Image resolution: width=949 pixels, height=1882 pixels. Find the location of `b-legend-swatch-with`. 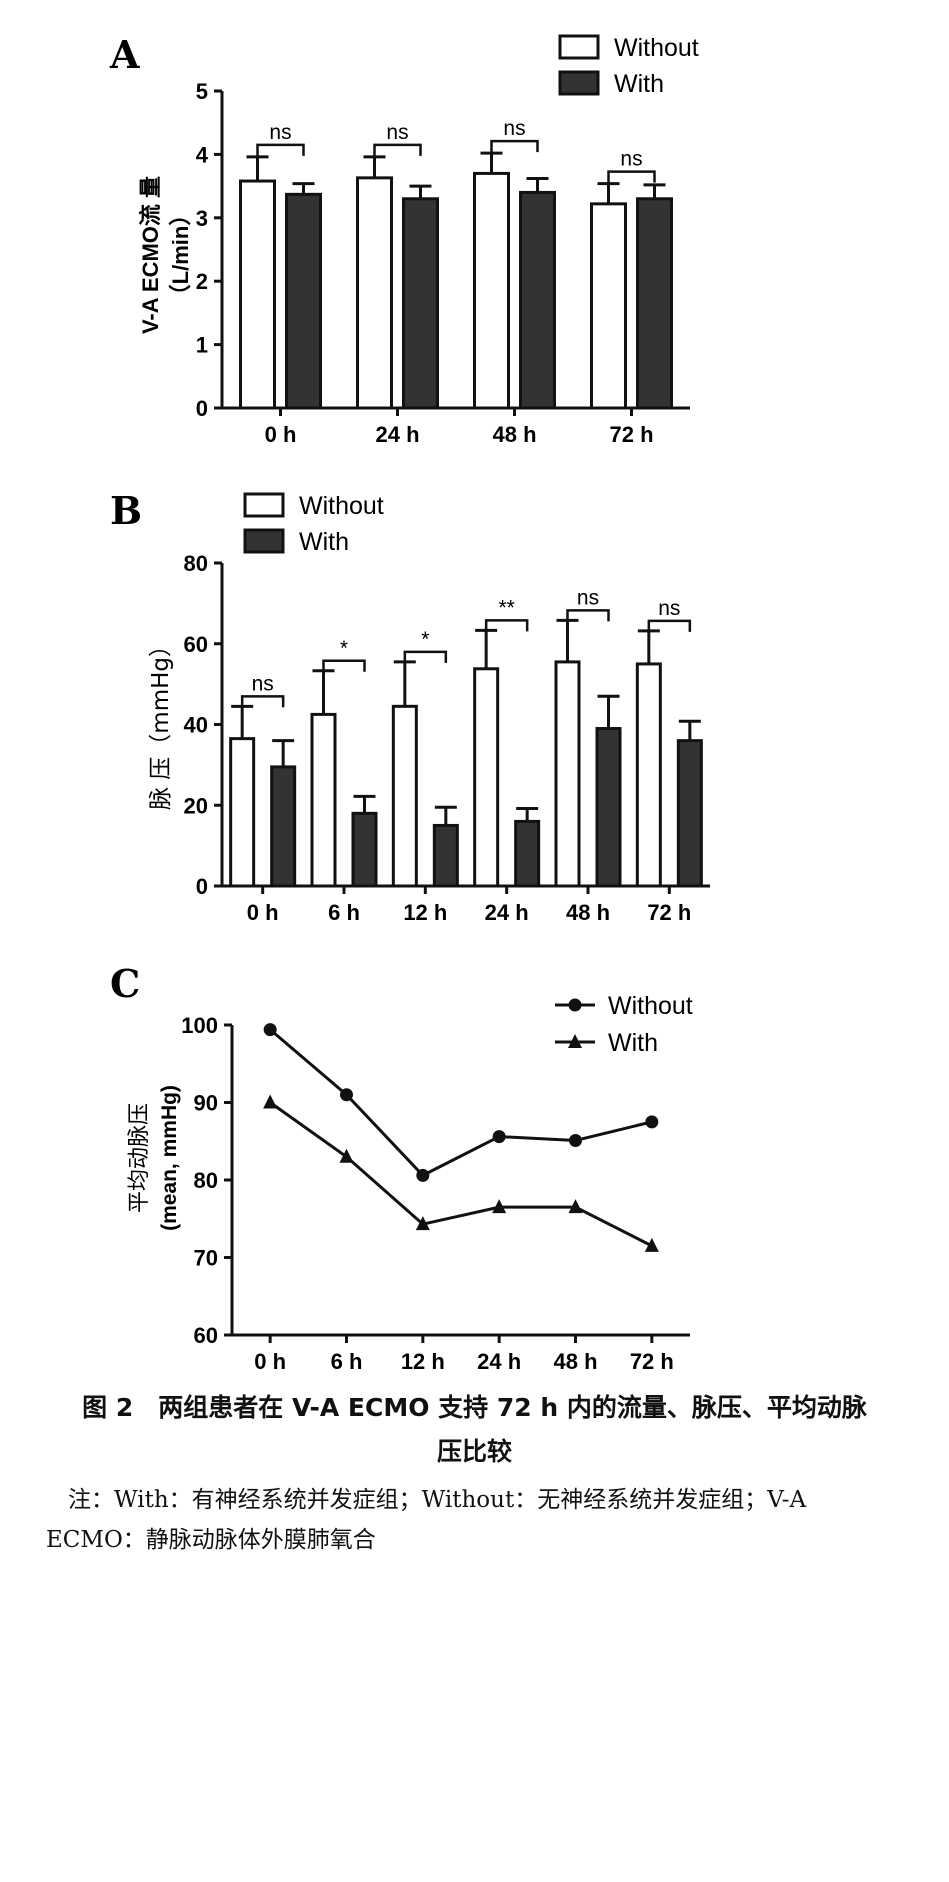

b-legend-swatch-with is located at coordinates (264, 541).